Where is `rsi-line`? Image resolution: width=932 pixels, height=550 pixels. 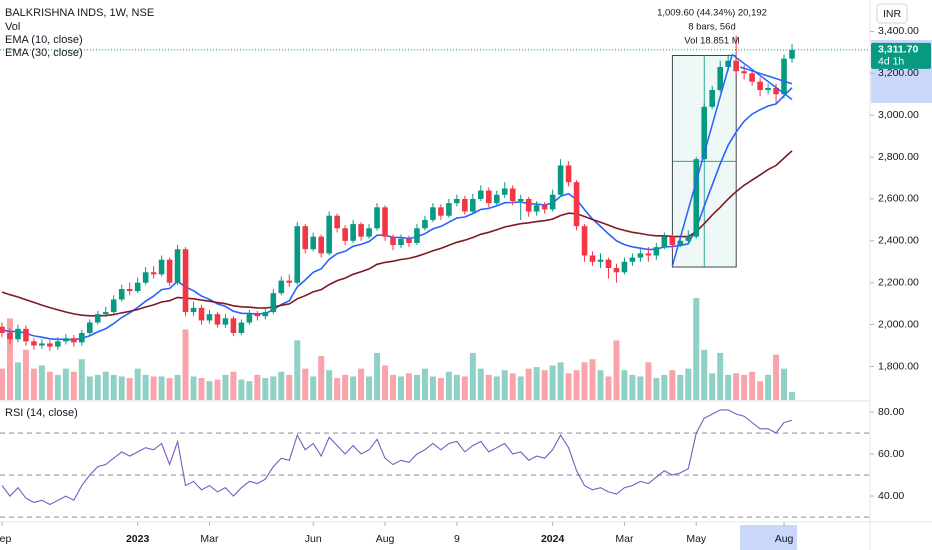
rsi-line is located at coordinates (397, 457).